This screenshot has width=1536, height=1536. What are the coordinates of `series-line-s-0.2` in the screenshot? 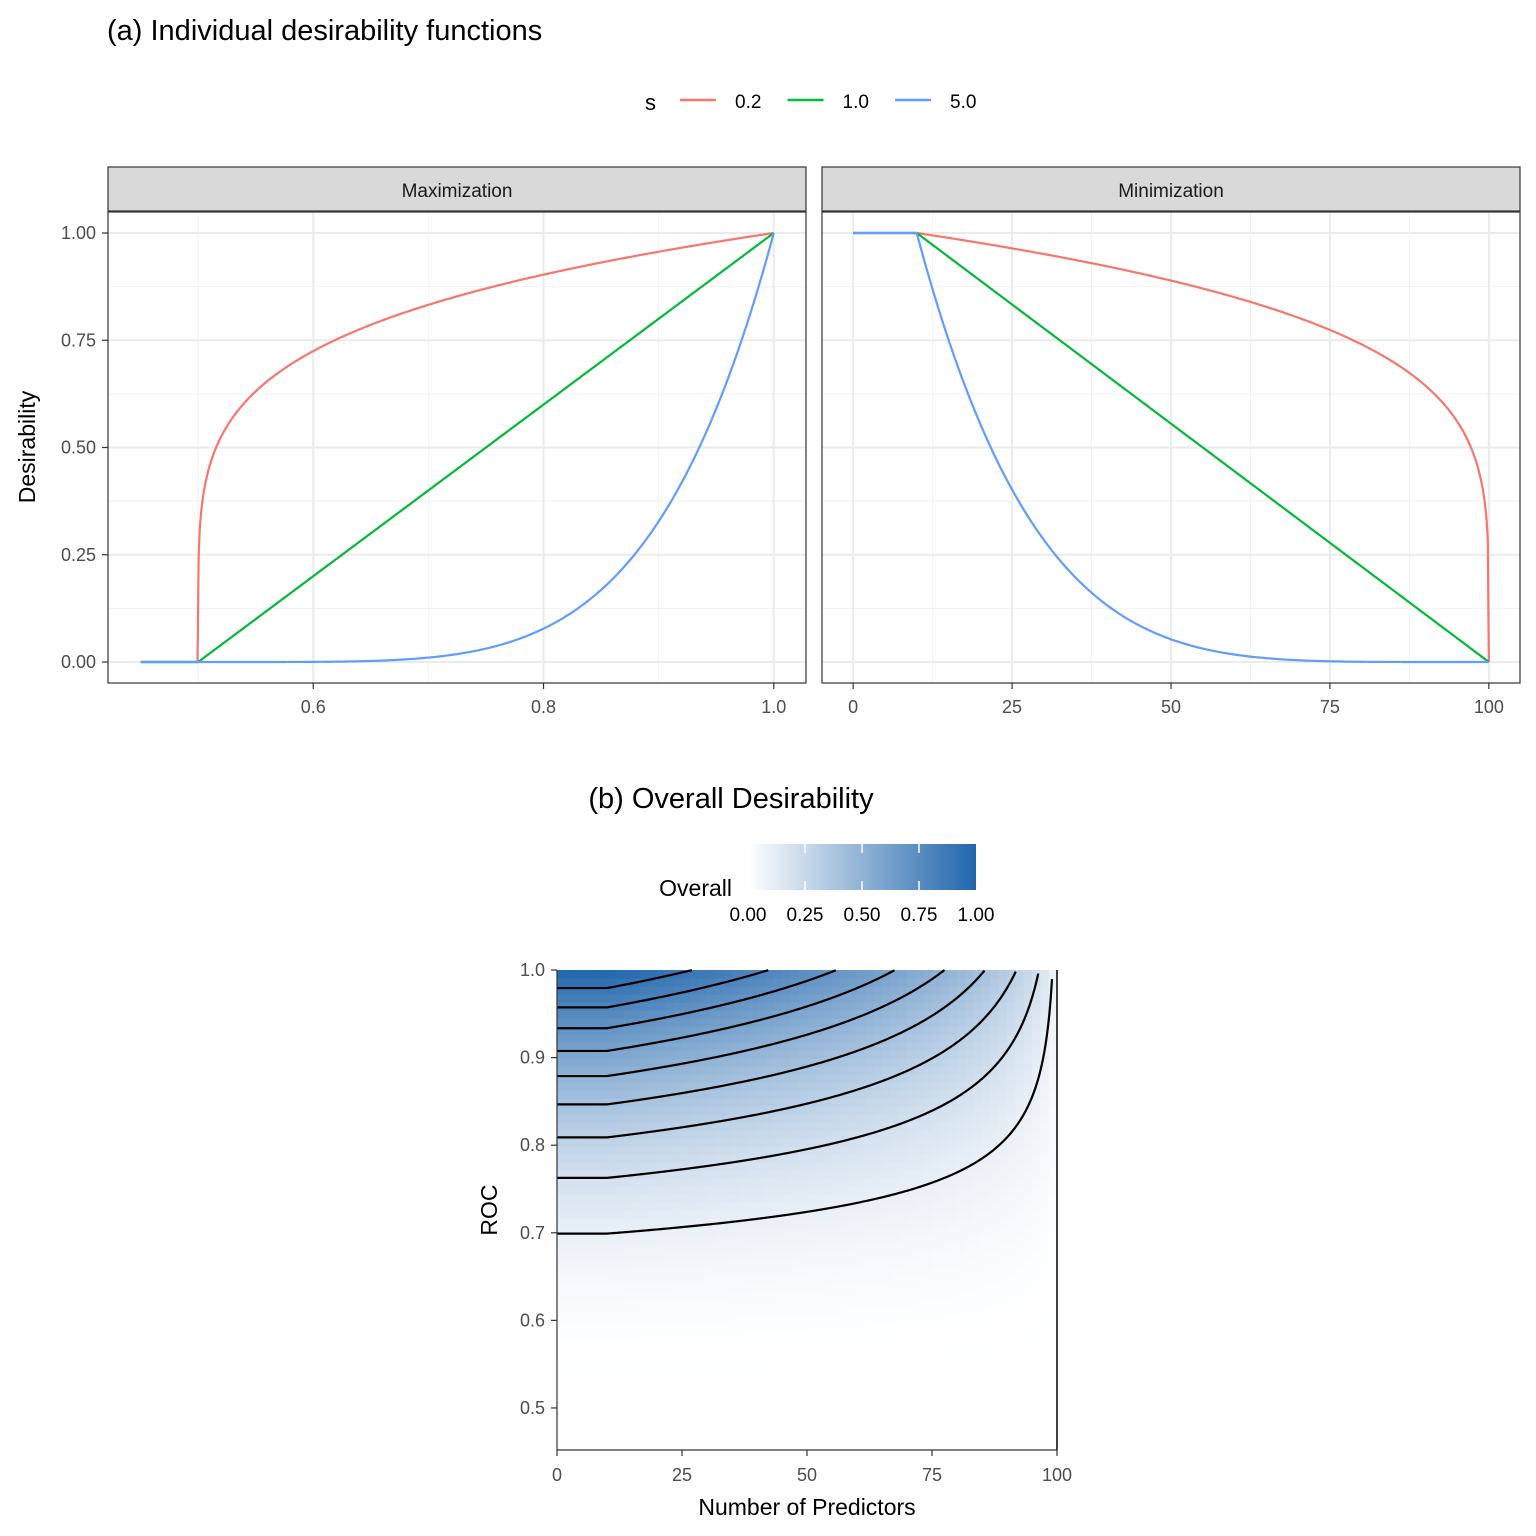 It's located at (1171, 447).